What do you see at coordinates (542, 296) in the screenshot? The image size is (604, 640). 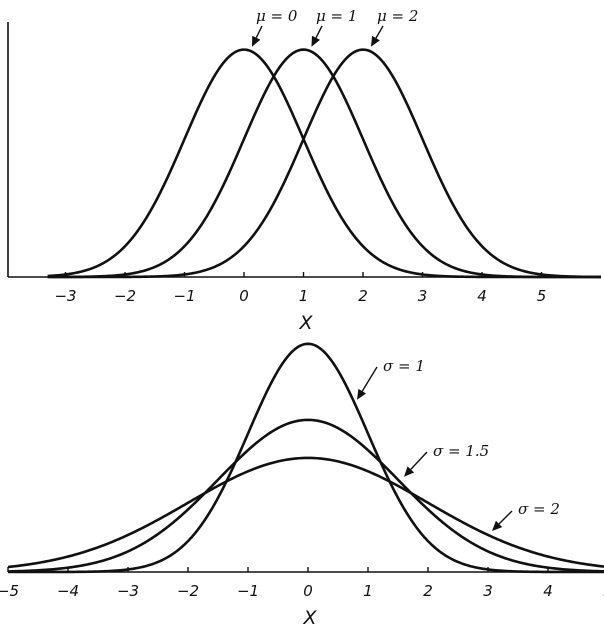 I see `x-tick-label: 5` at bounding box center [542, 296].